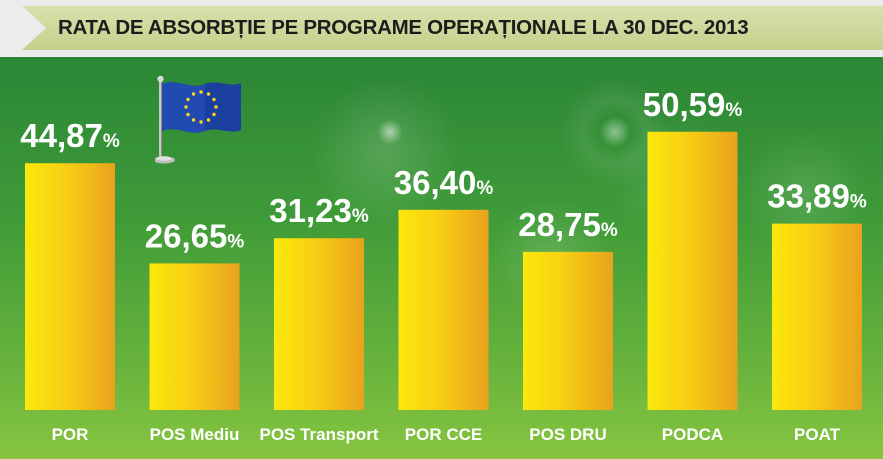  I want to click on value-label: 50,59%, so click(693, 104).